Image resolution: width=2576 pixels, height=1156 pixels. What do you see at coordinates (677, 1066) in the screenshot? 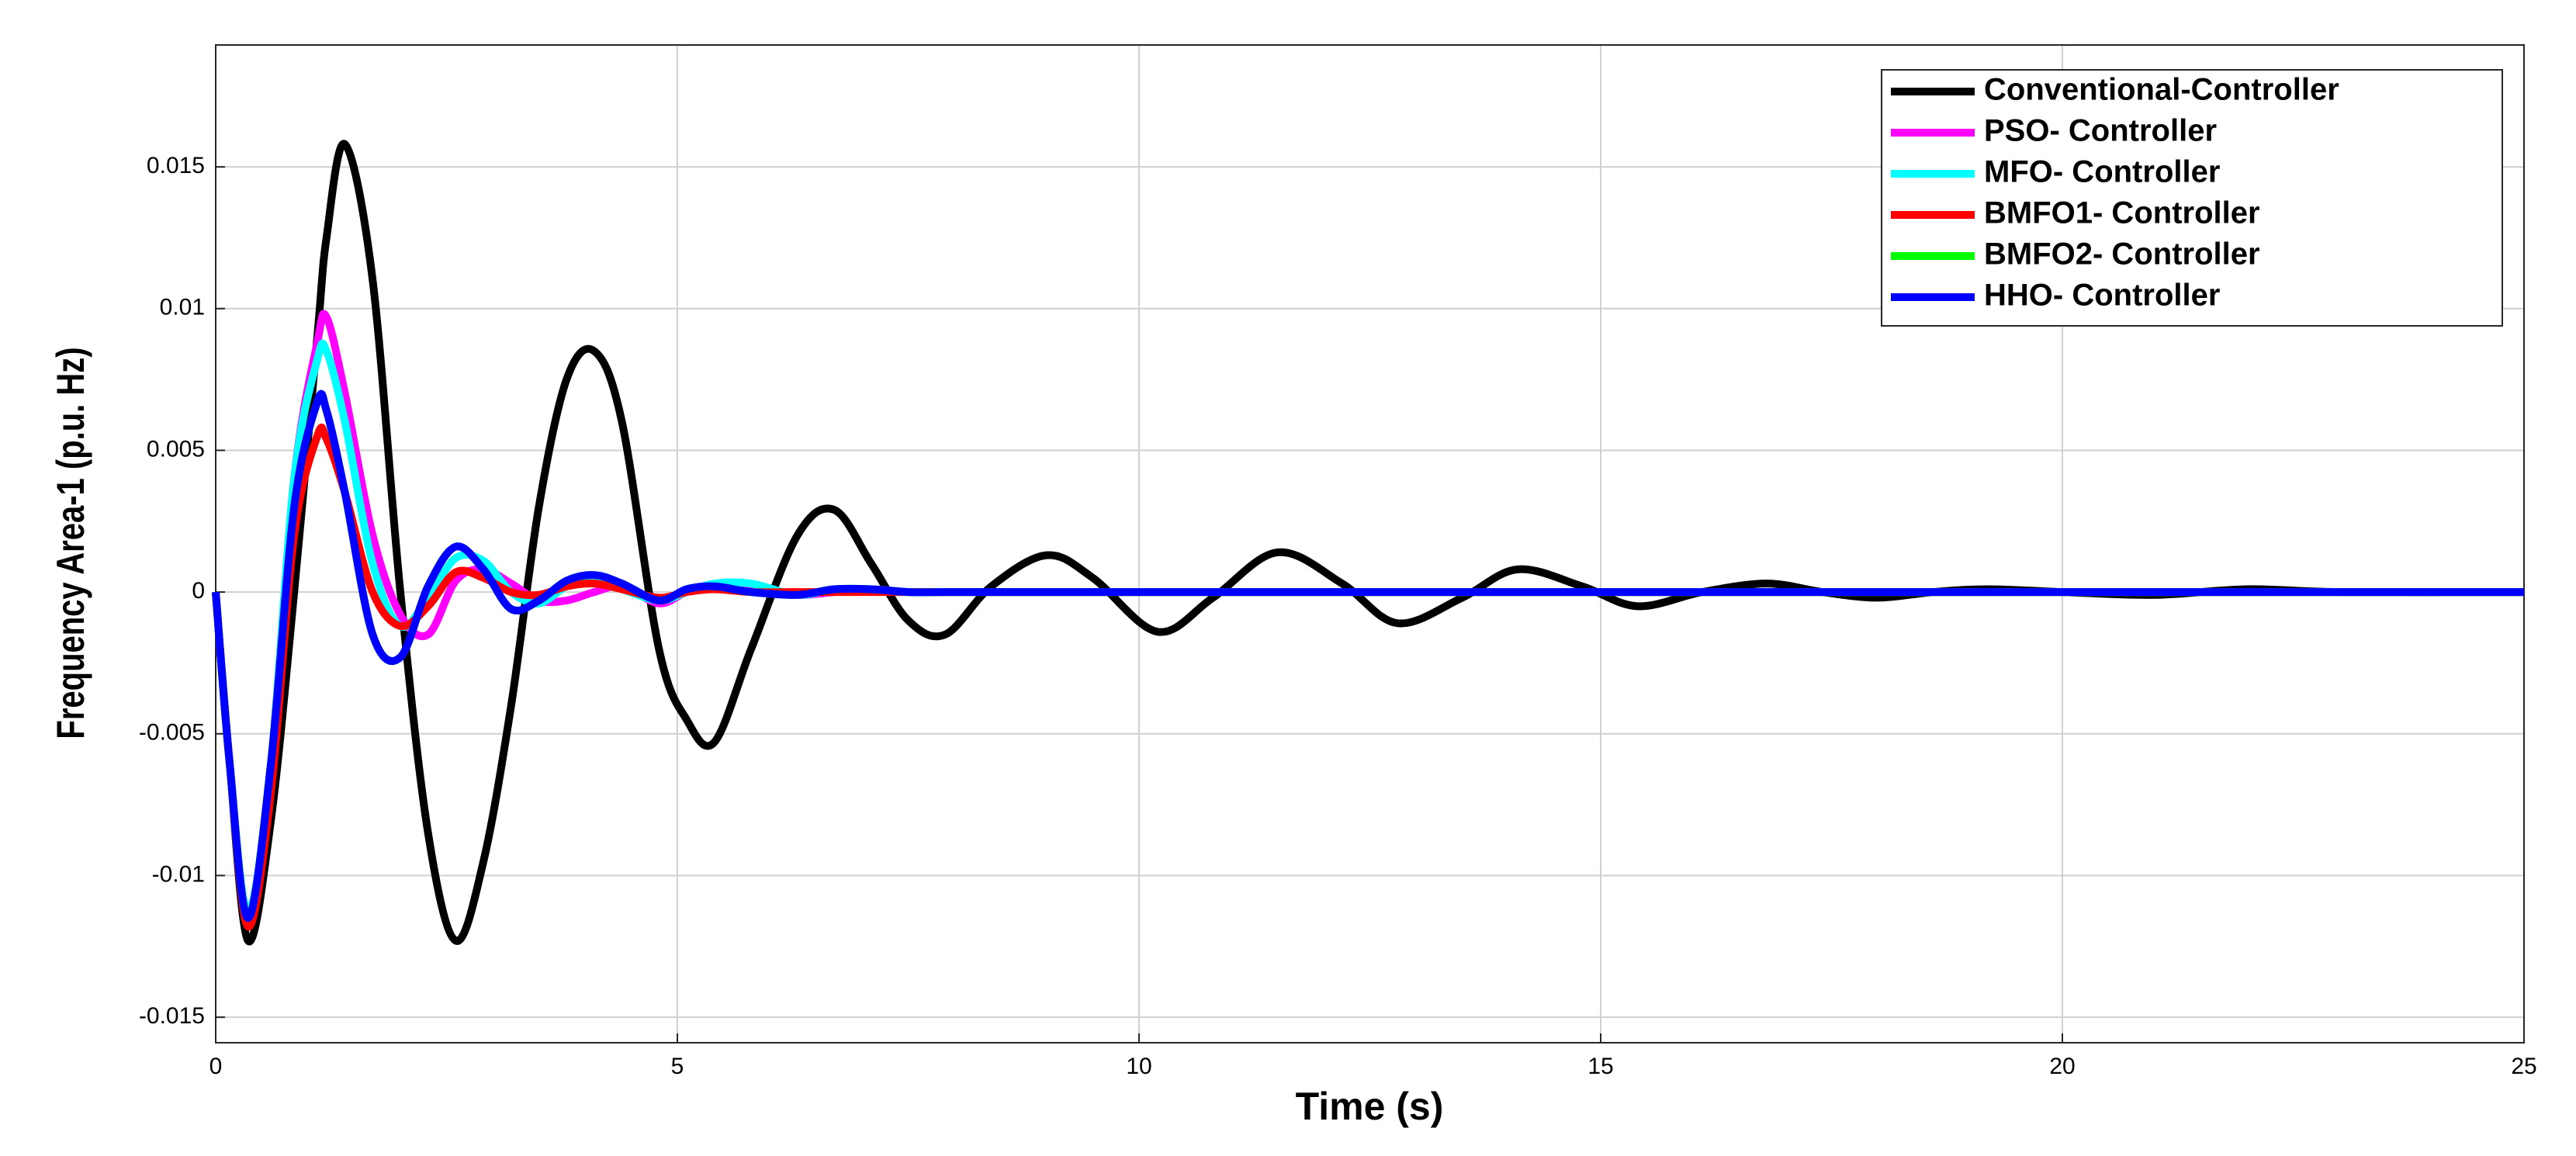
I see `x-tick-label: 5` at bounding box center [677, 1066].